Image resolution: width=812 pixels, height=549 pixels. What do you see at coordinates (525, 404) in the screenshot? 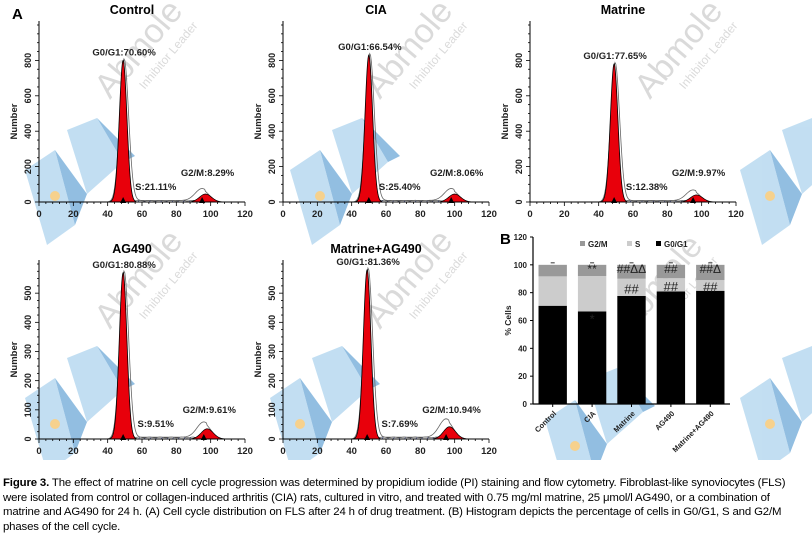
I see `bar-y-tick-label: 0` at bounding box center [525, 404].